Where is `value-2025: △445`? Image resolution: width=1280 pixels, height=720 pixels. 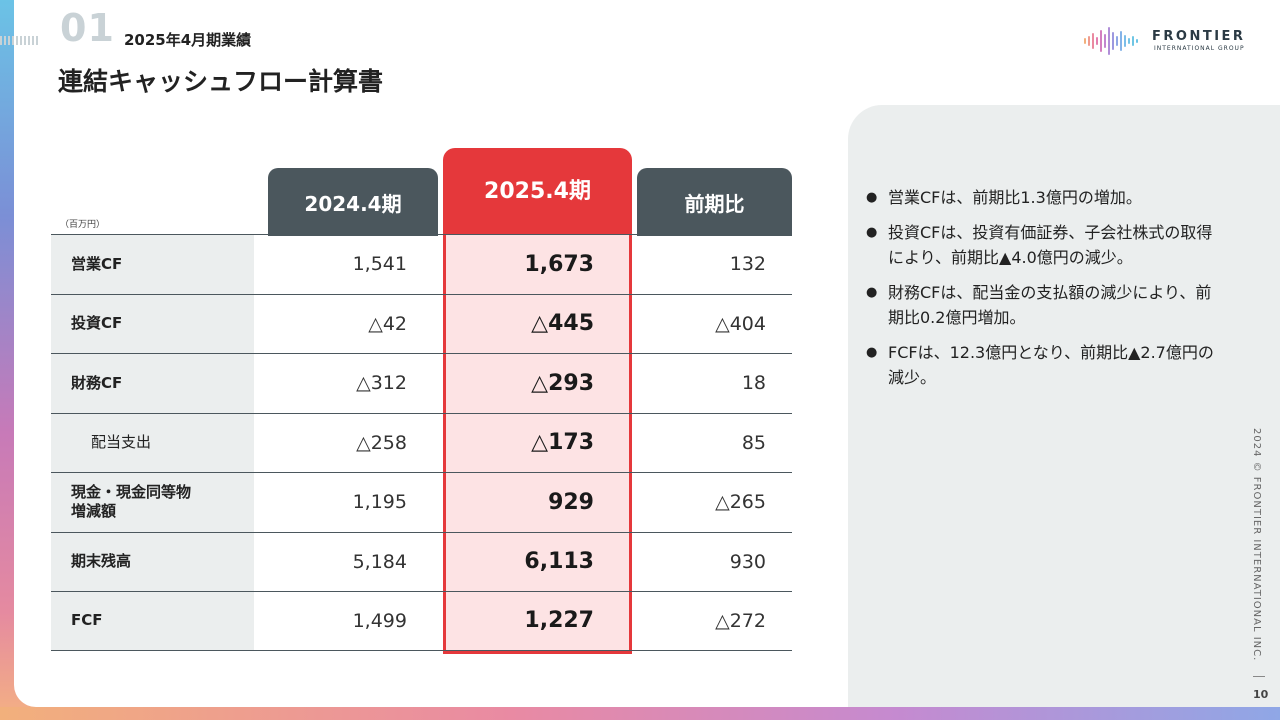 value-2025: △445 is located at coordinates (562, 324).